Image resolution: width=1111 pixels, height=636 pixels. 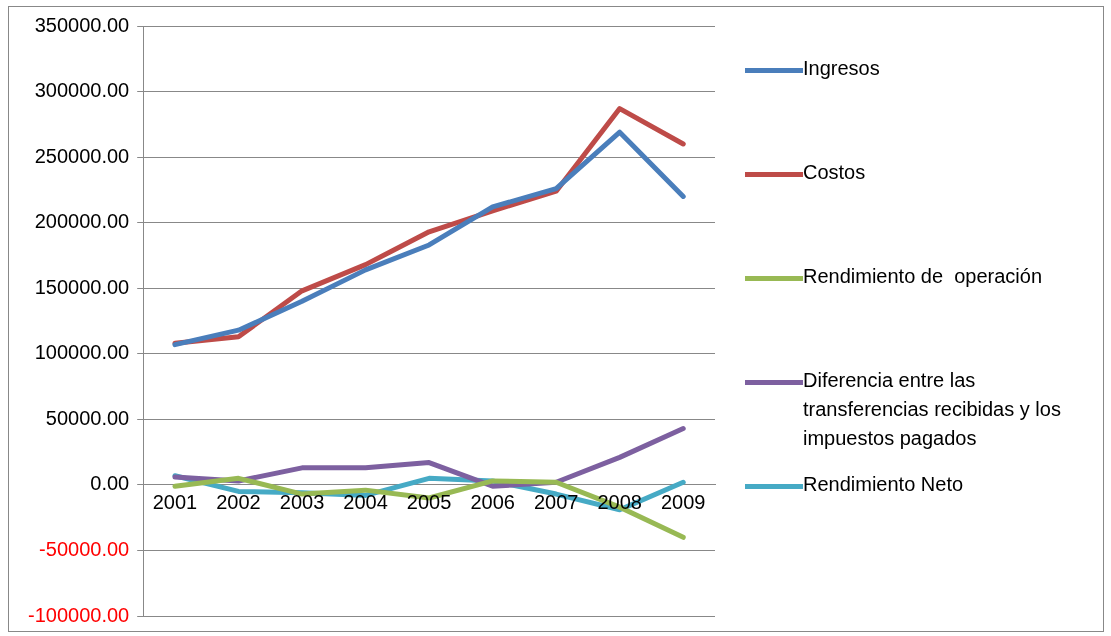 What do you see at coordinates (238, 502) in the screenshot?
I see `x-tick-label: 2002` at bounding box center [238, 502].